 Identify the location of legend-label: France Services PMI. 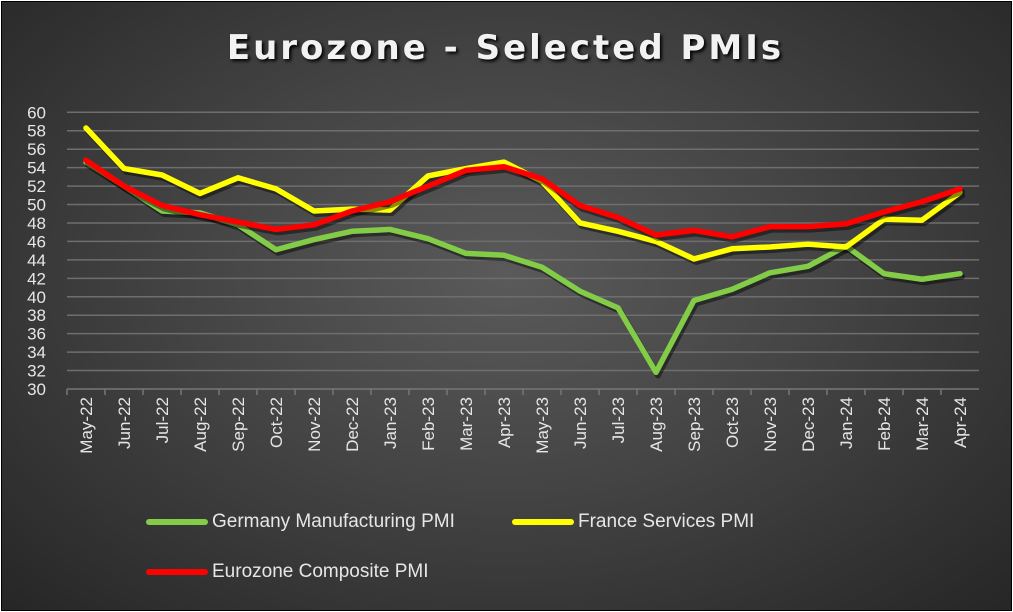
(666, 521).